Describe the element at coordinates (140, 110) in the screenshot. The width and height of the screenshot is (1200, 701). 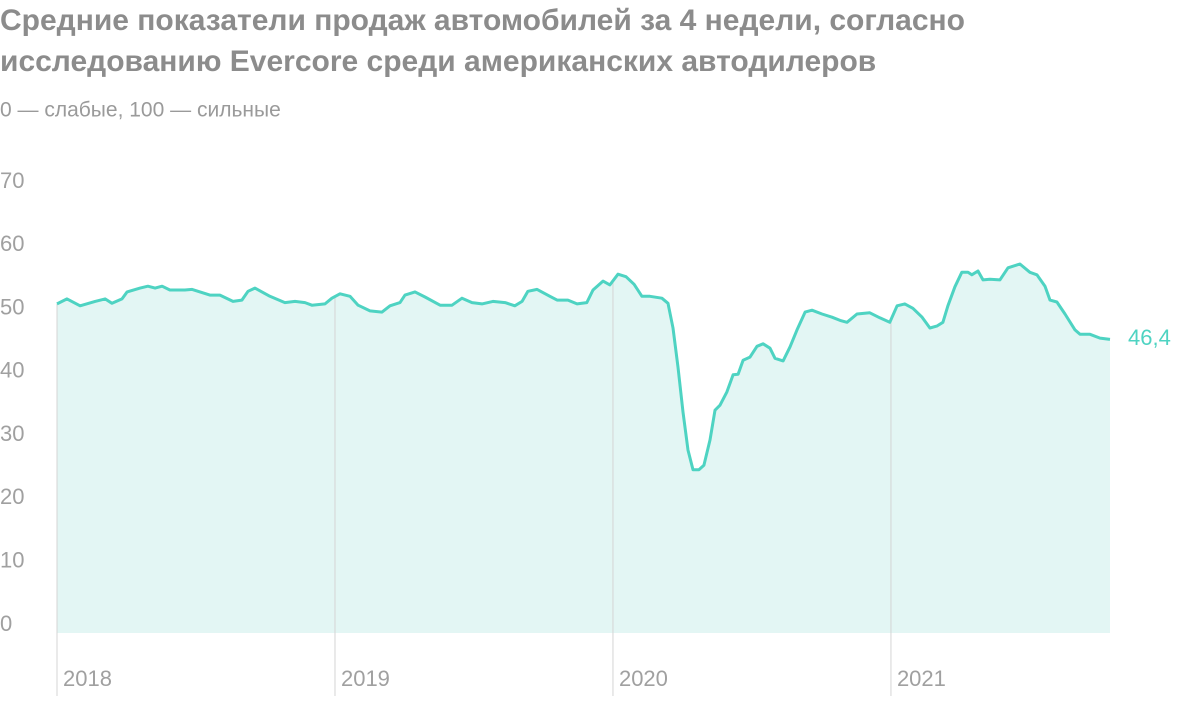
I see `chart-subtitle: 0 — слабые, 100 — сильные` at that location.